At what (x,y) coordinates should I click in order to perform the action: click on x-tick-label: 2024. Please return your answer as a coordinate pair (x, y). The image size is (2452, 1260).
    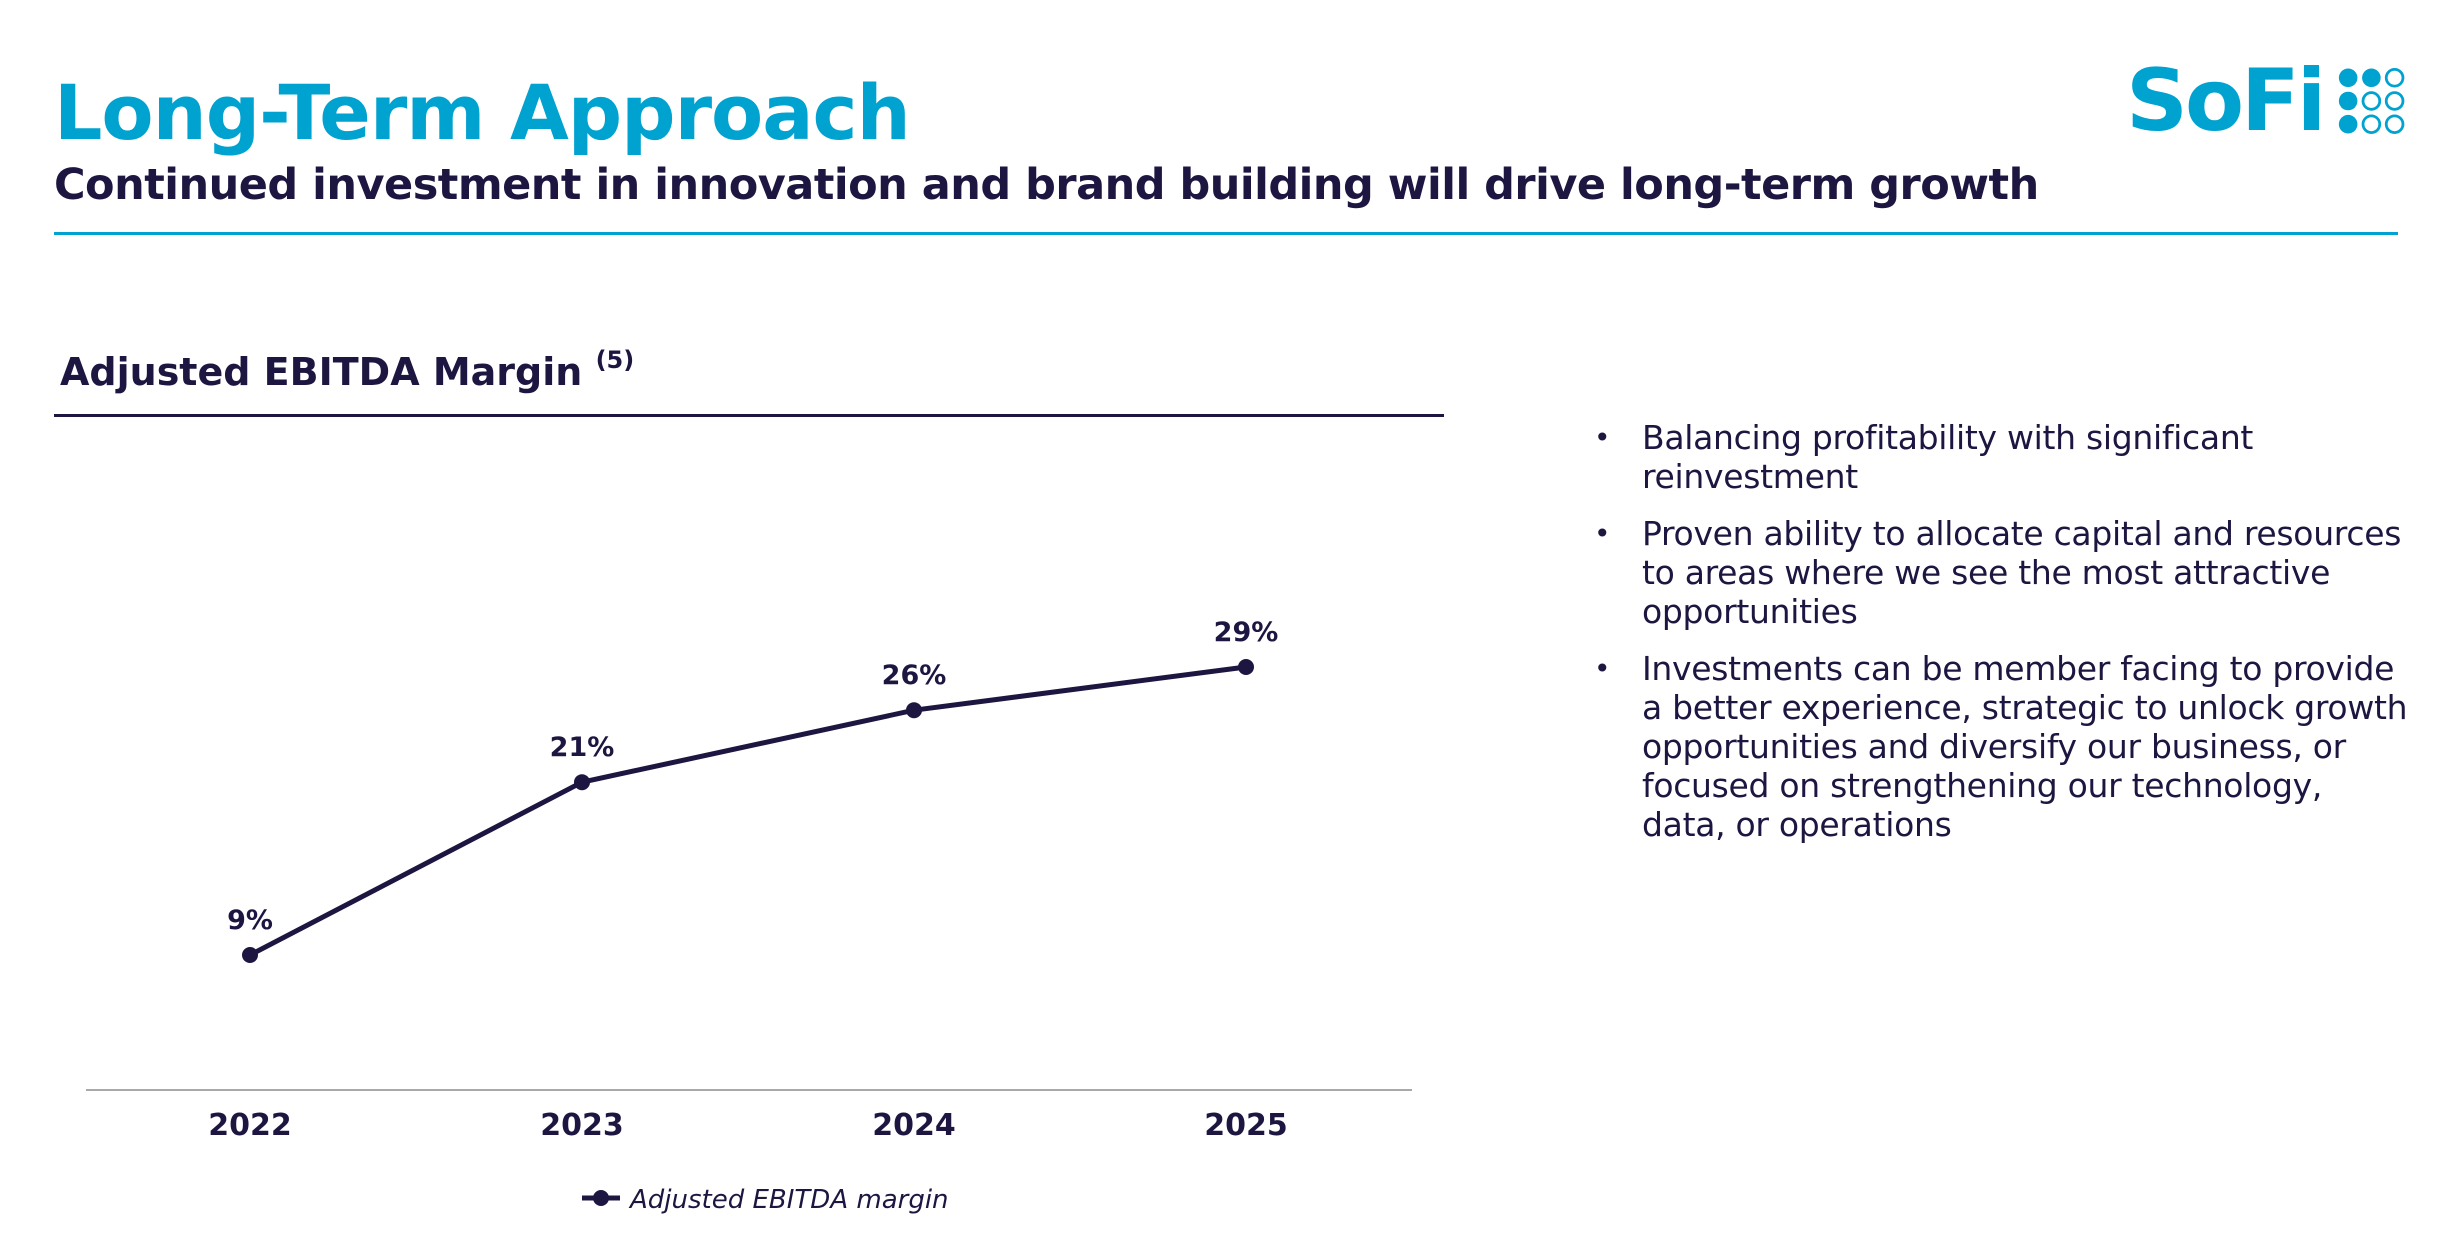
    Looking at the image, I should click on (914, 1125).